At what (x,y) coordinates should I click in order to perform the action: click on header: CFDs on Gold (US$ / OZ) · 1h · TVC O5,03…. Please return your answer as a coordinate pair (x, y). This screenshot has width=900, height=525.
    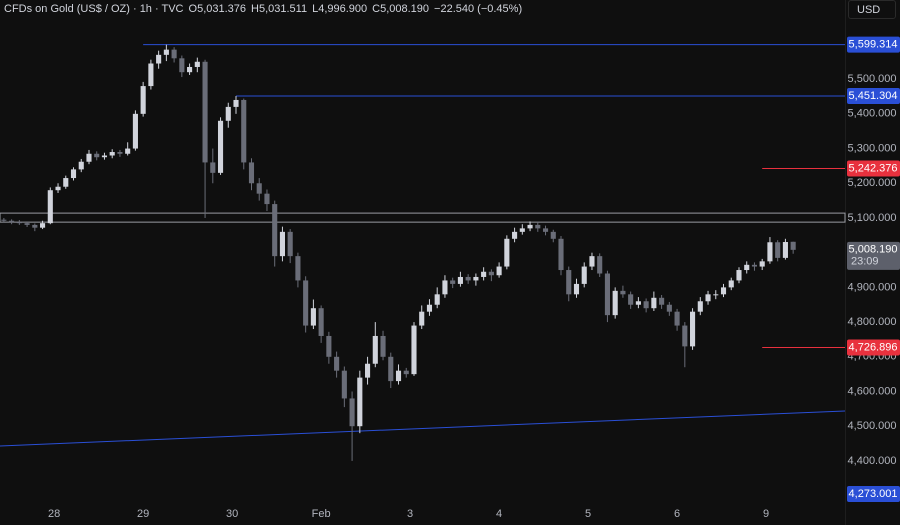
    Looking at the image, I should click on (263, 9).